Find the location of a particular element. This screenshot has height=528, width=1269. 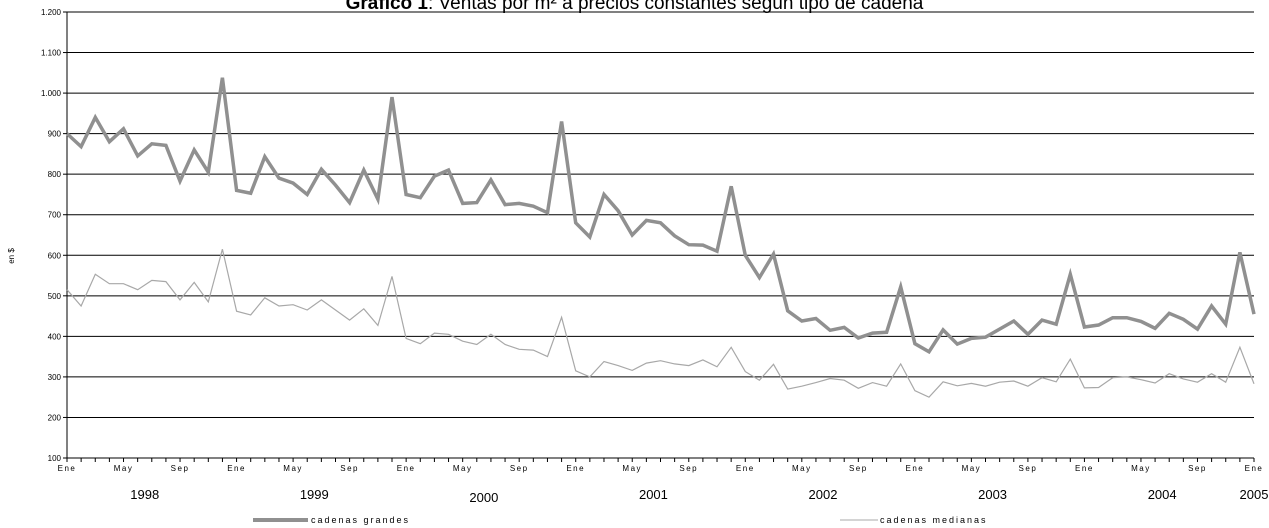

y-tick-label: 600 is located at coordinates (55, 255).